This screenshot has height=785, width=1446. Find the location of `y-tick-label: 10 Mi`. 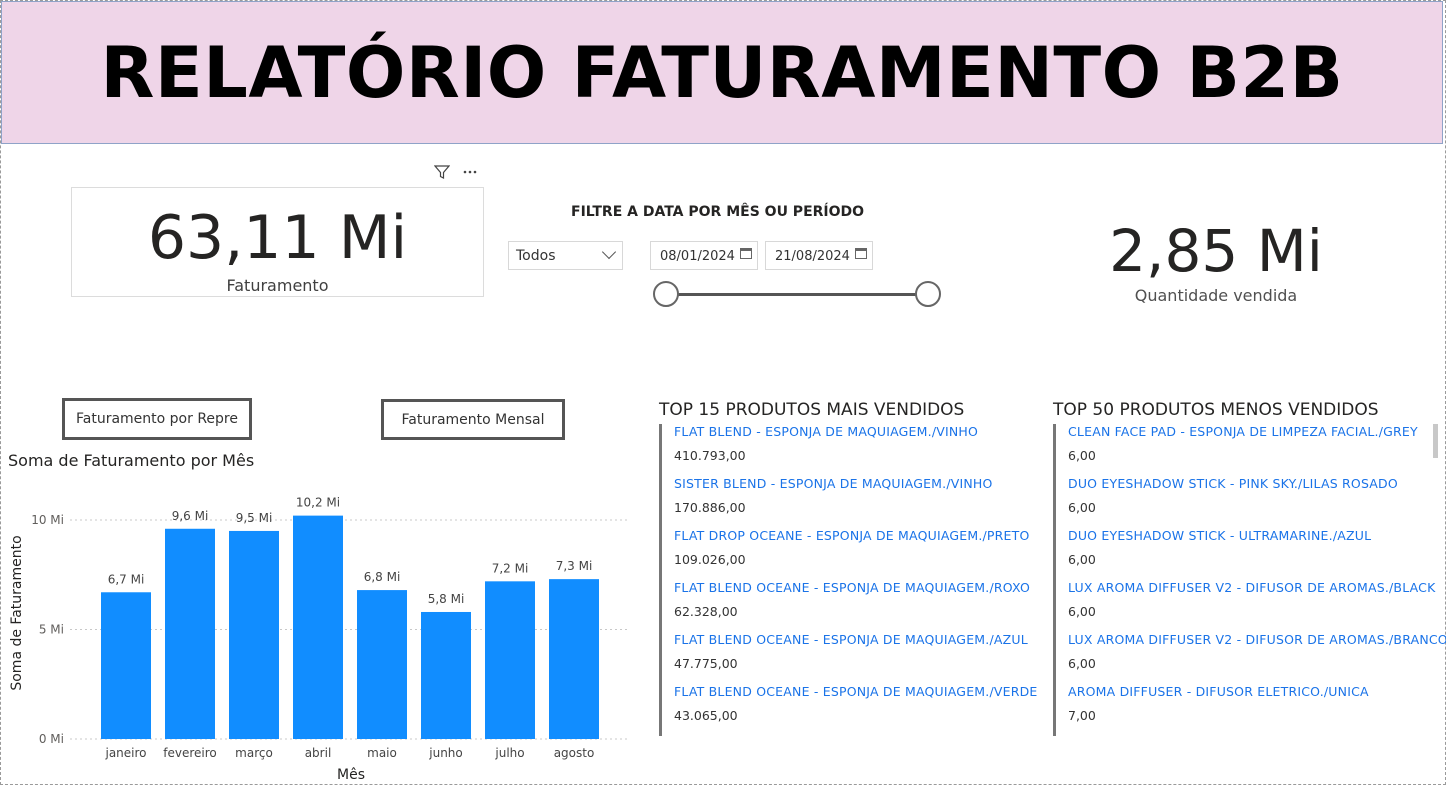

y-tick-label: 10 Mi is located at coordinates (47, 520).